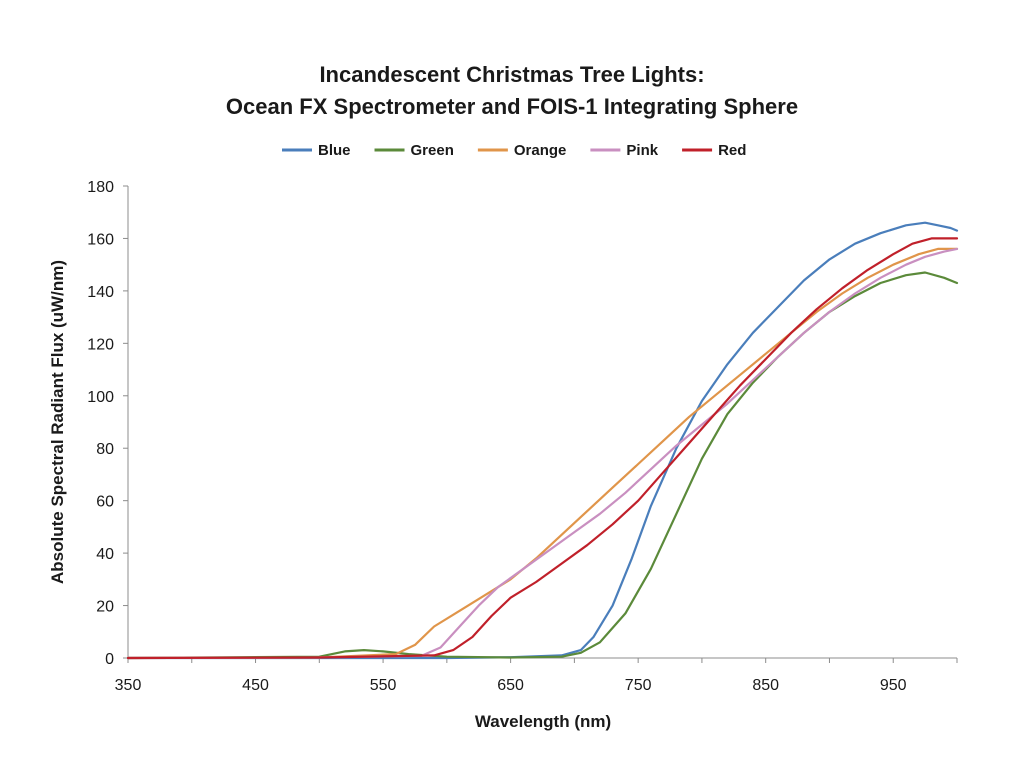  I want to click on x-axis-label: Wavelength (nm), so click(543, 721).